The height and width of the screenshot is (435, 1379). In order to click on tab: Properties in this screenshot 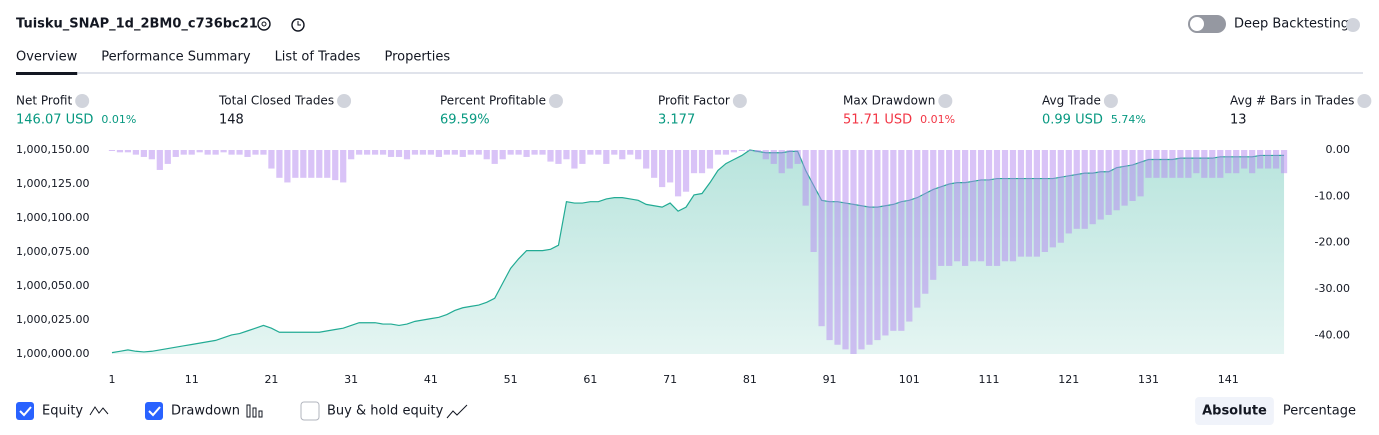, I will do `click(417, 57)`.